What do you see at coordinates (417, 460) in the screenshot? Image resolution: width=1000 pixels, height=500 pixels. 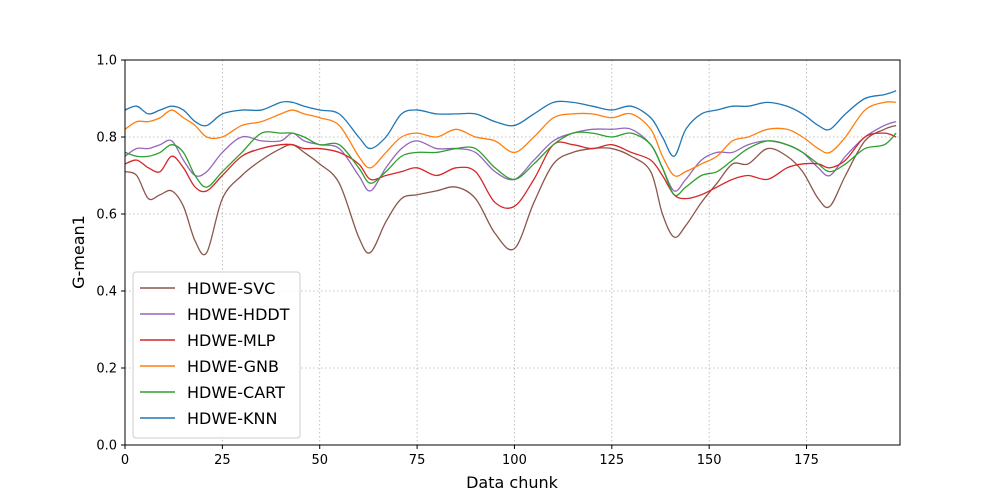 I see `x-tick-label: 75` at bounding box center [417, 460].